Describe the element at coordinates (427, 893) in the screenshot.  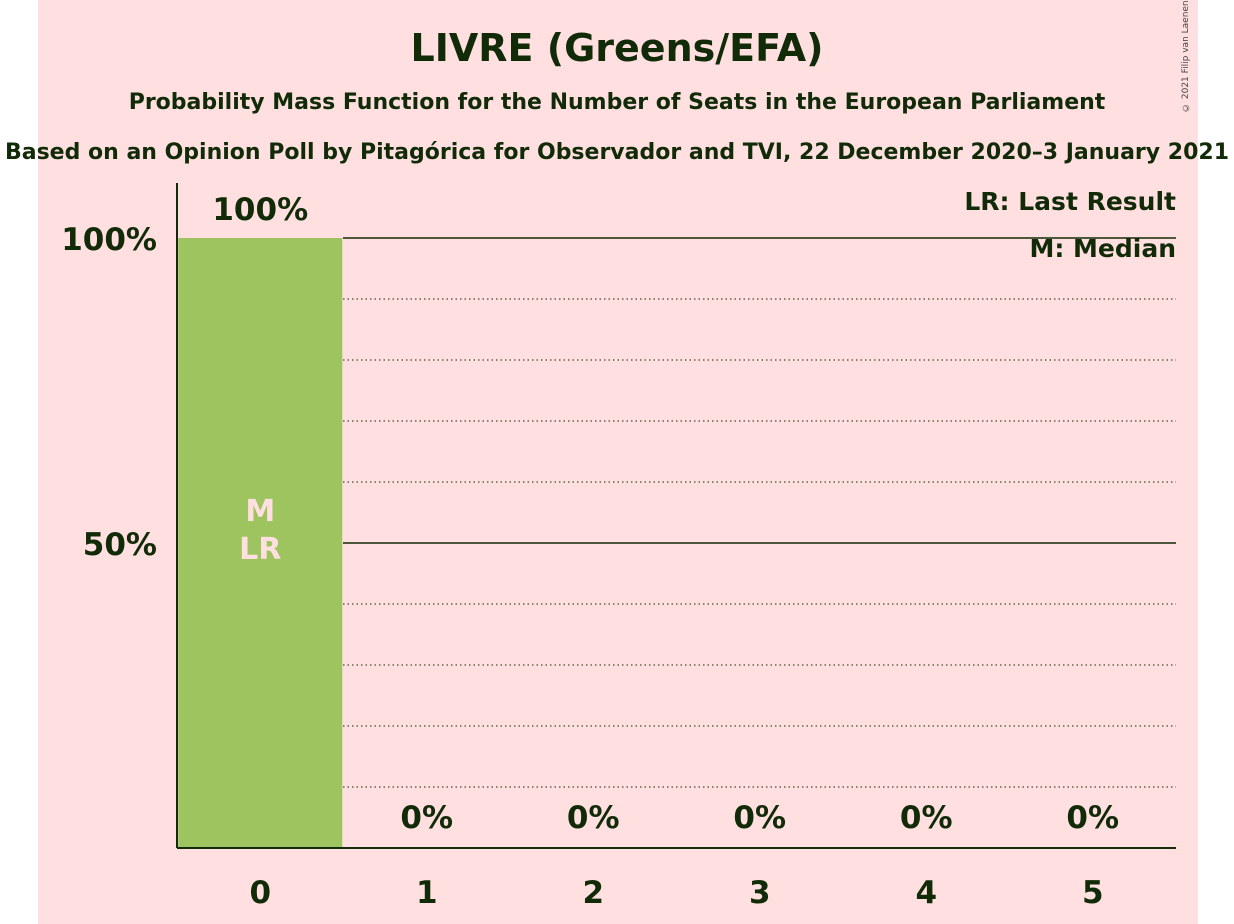
I see `x-tick-label: 1` at that location.